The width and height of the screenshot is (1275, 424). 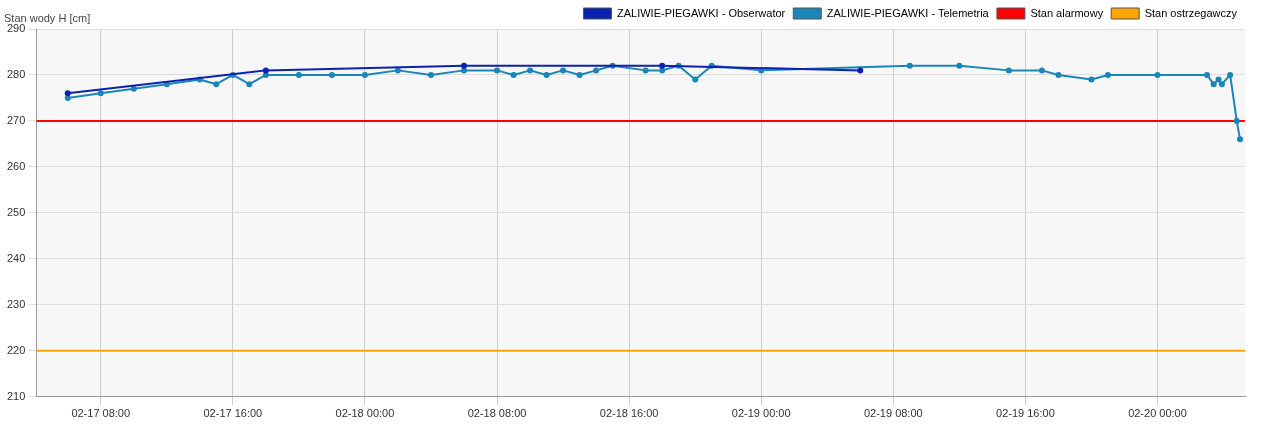 I want to click on x-tick-label: 02-18 08:00, so click(x=497, y=413).